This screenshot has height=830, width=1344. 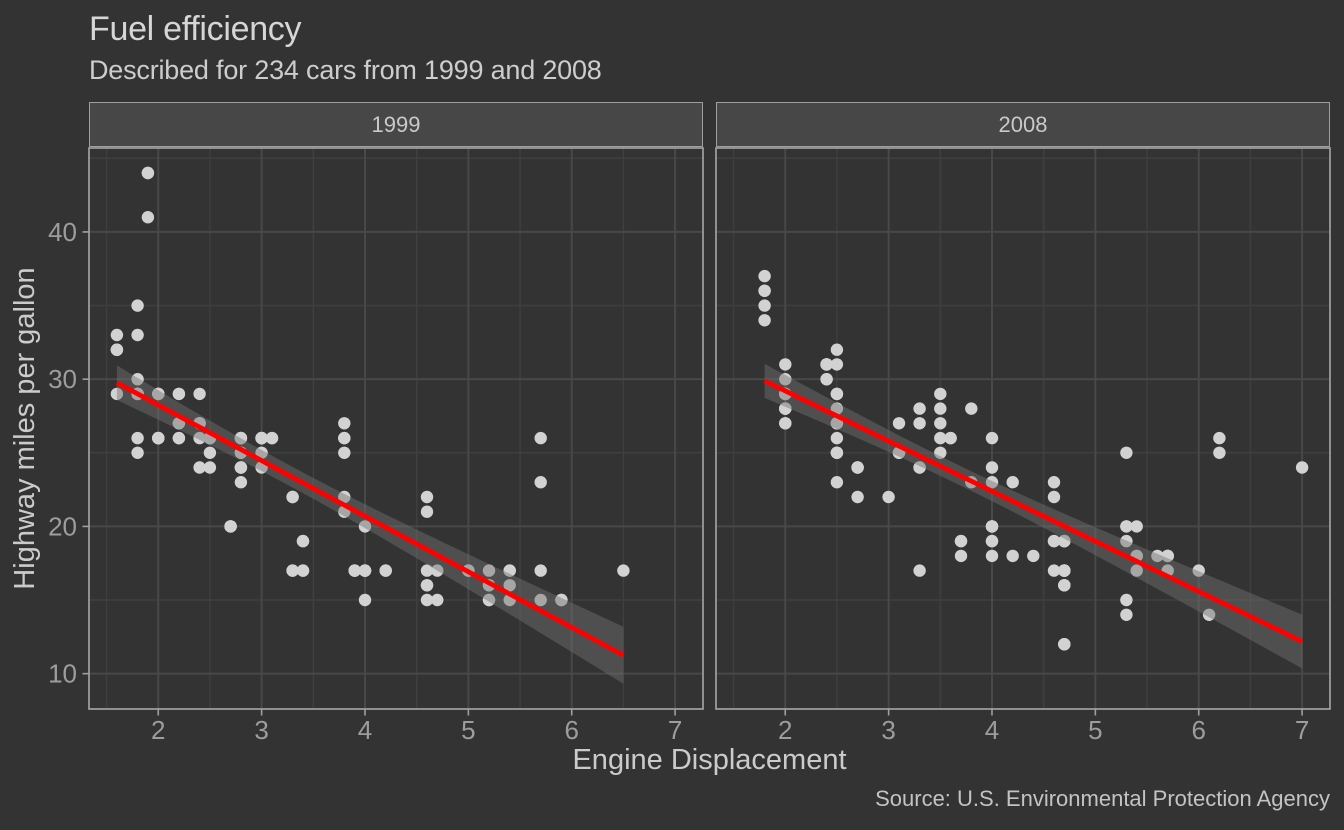 I want to click on y-tick-label: 20, so click(x=62, y=526).